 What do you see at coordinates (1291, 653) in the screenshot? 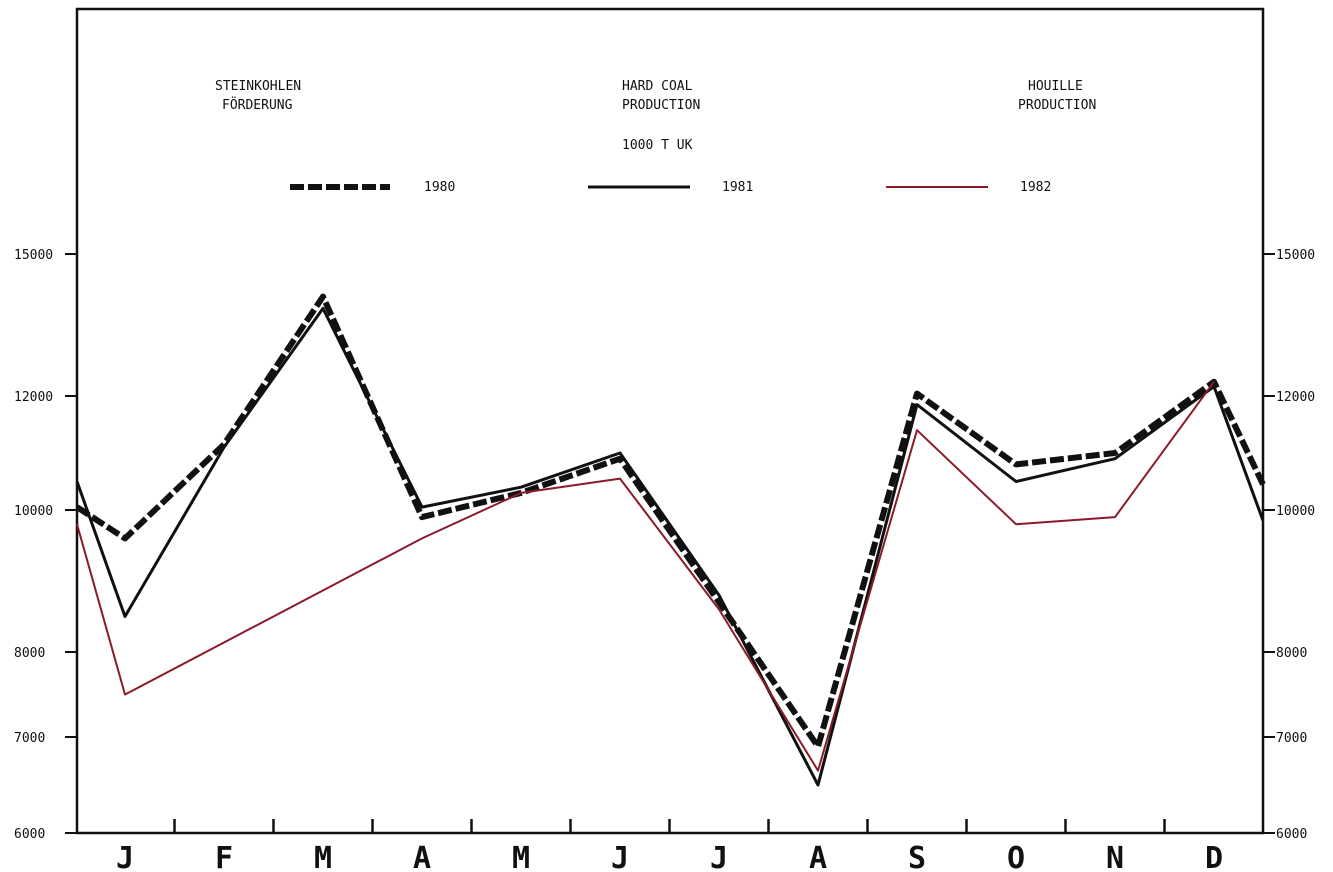
I see `y-tick-label-right: 8000` at bounding box center [1291, 653].